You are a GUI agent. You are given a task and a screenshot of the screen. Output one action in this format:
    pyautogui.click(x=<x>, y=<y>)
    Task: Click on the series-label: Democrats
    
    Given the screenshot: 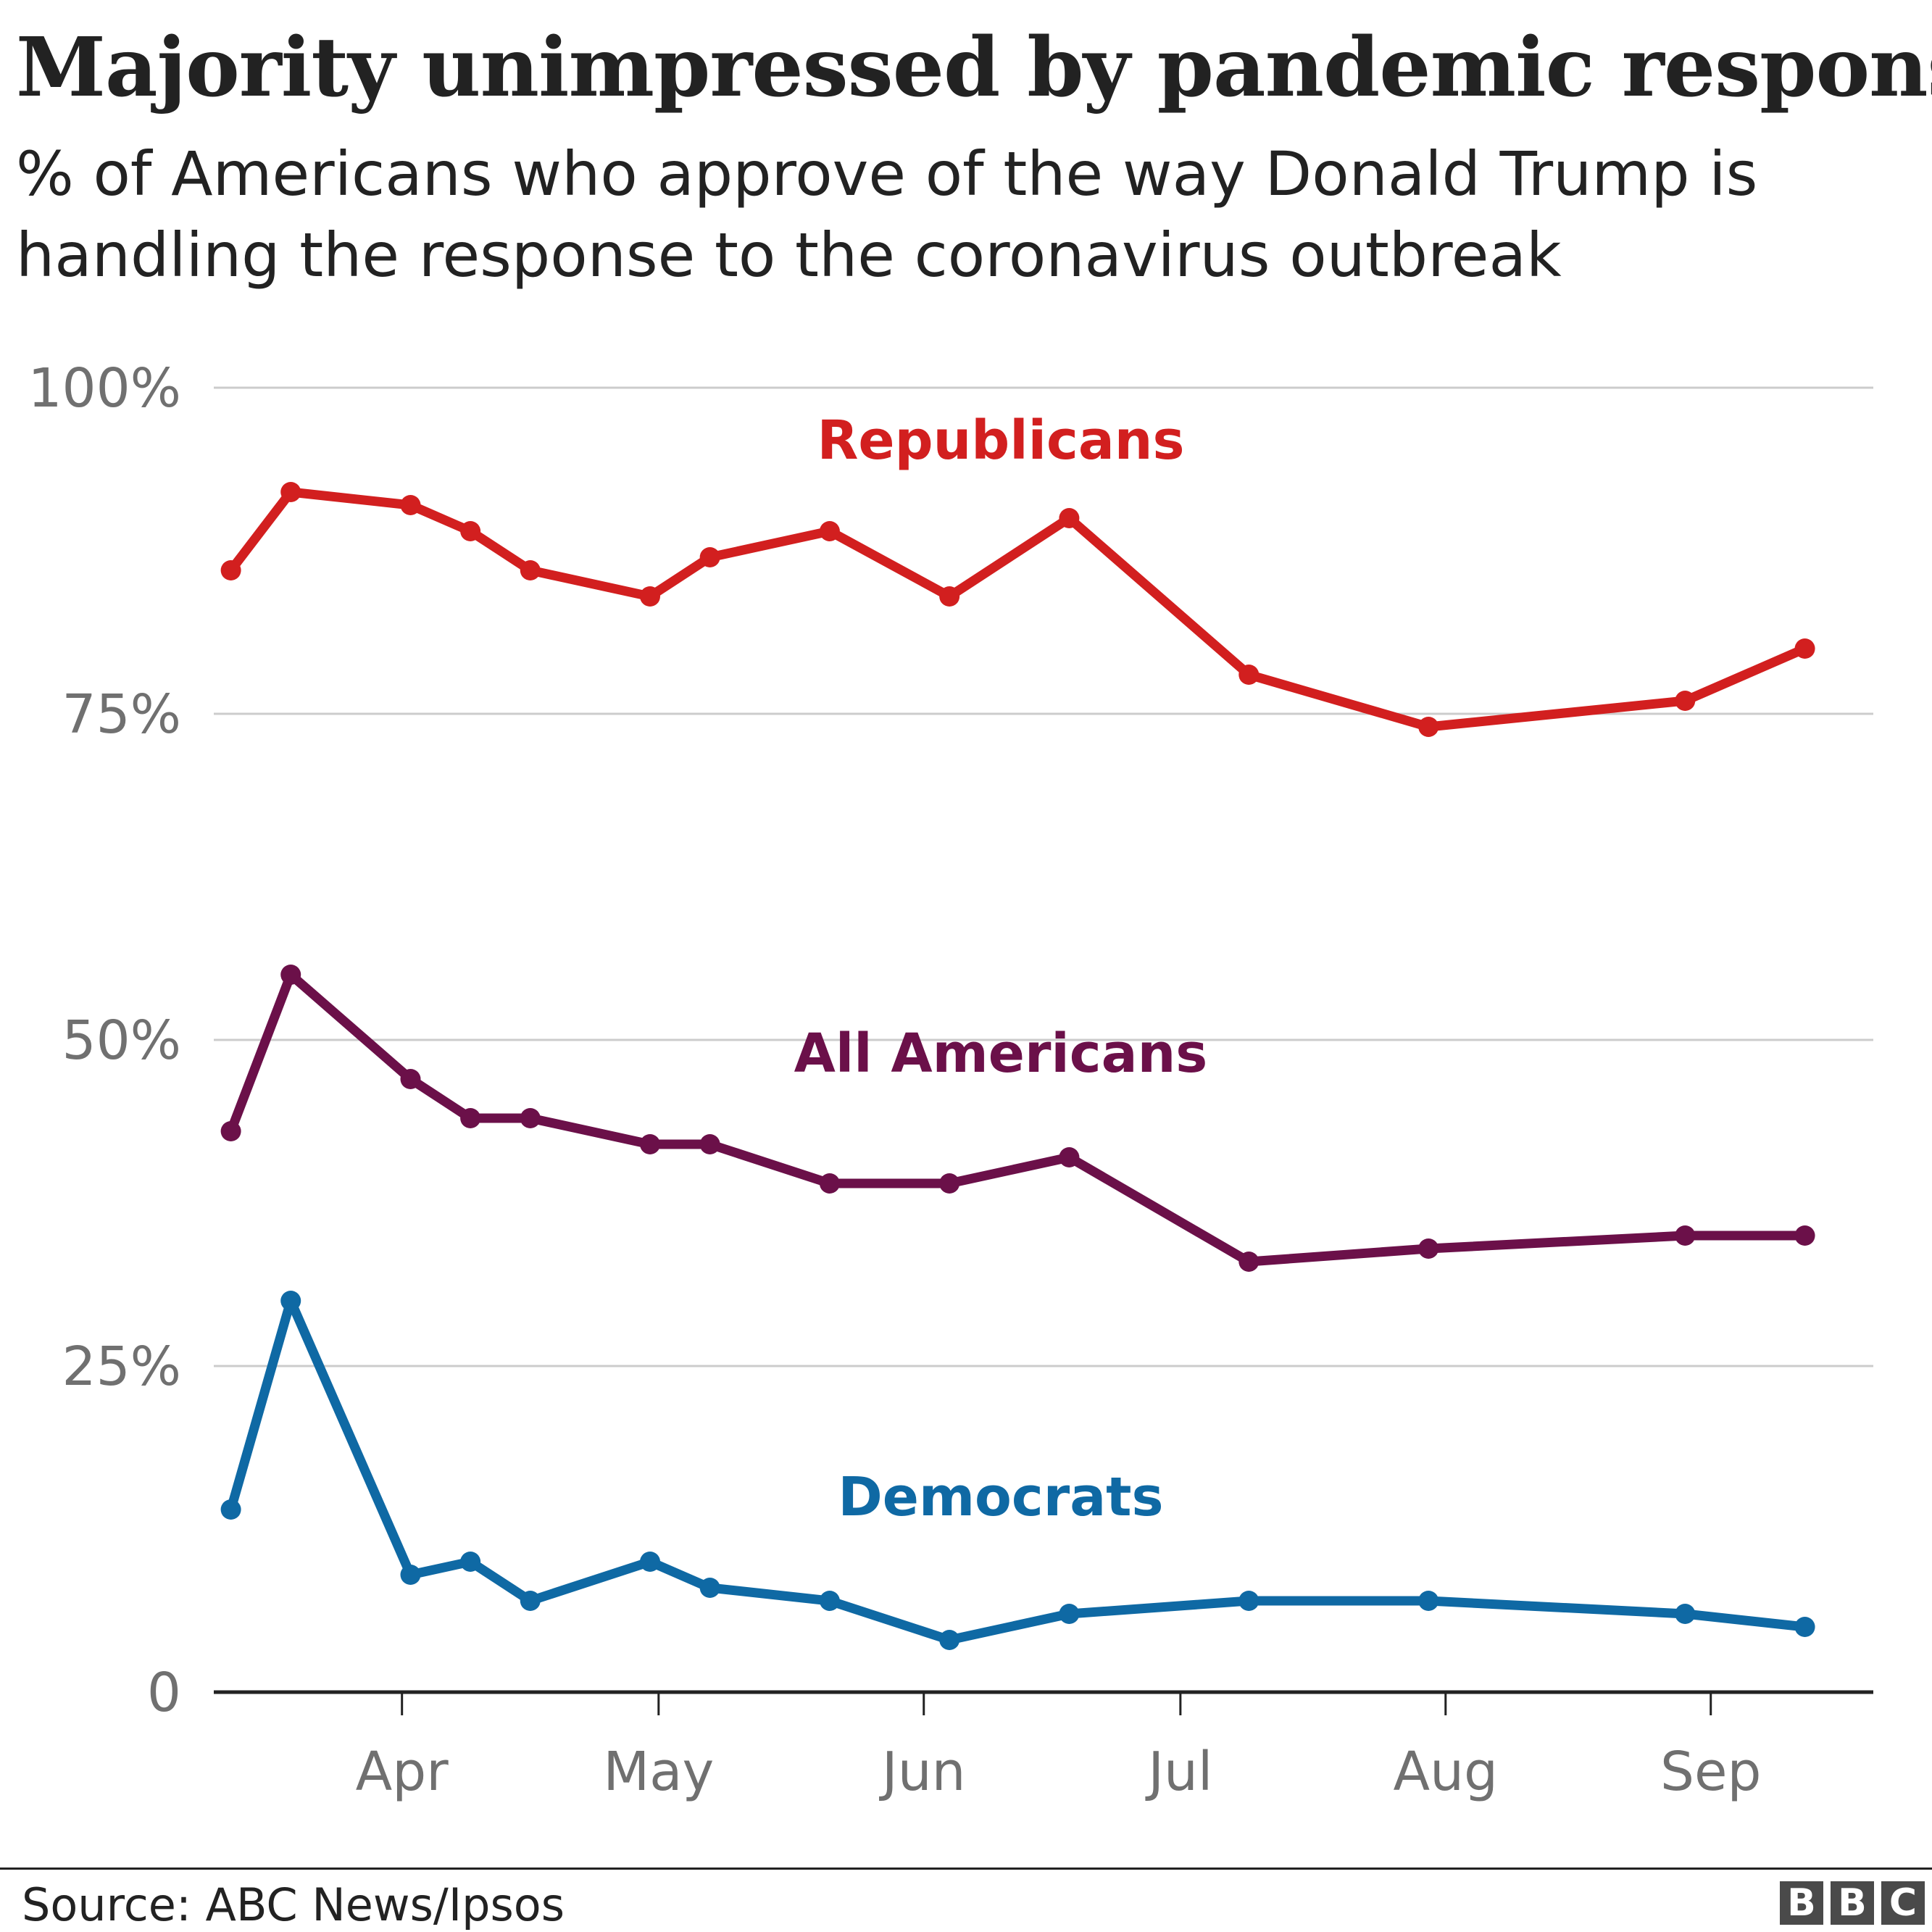 What is the action you would take?
    pyautogui.click(x=1001, y=1497)
    